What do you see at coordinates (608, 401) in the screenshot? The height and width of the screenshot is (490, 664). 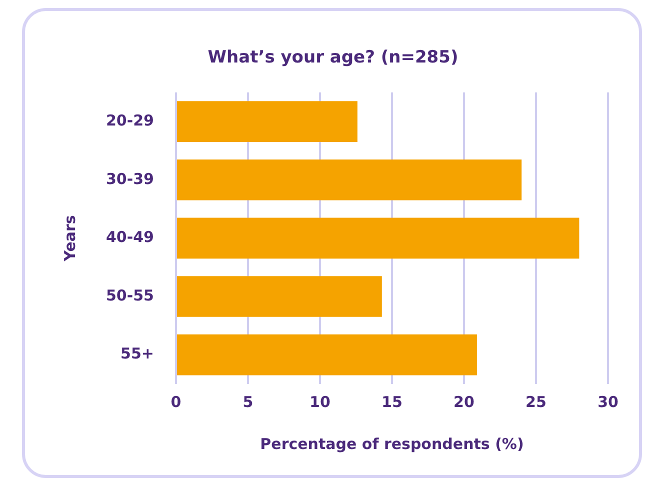 I see `x-tick-label: 30` at bounding box center [608, 401].